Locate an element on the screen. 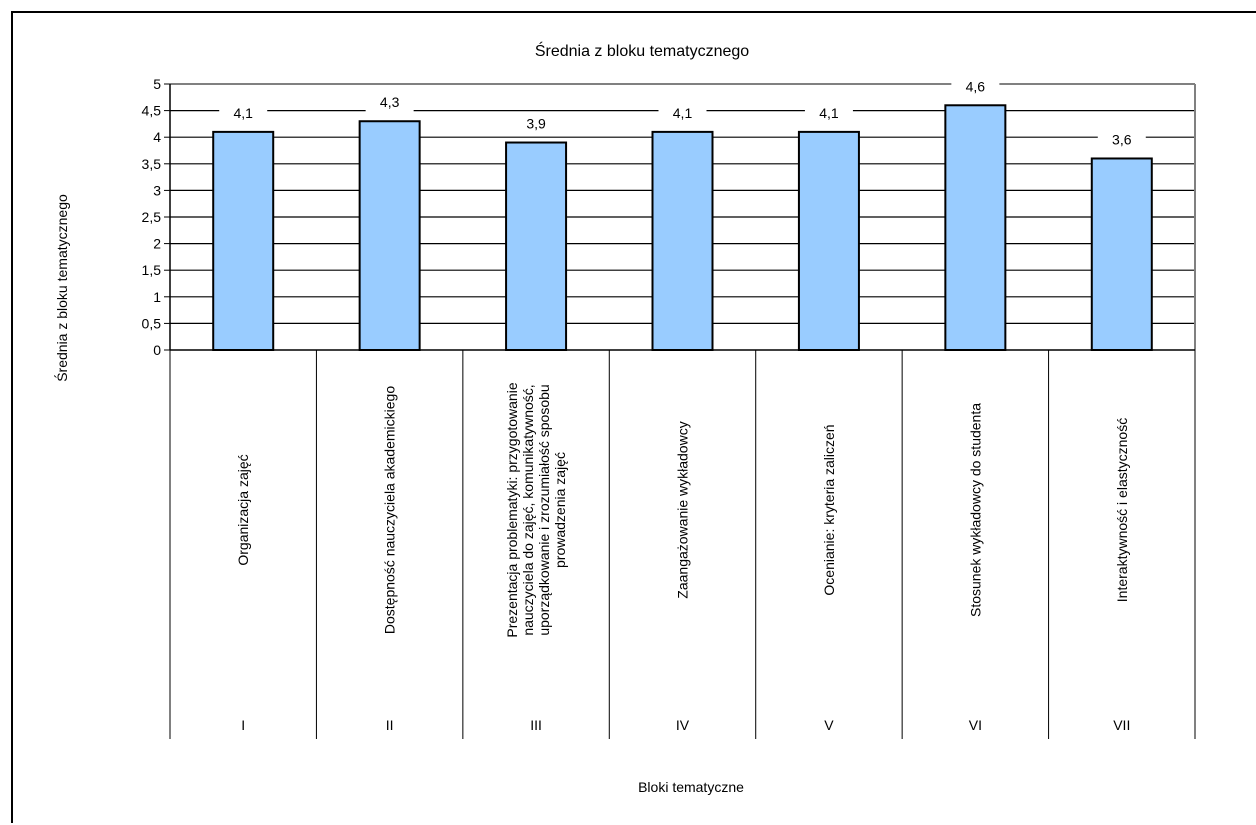 The image size is (1256, 825). data-label: 4,3 is located at coordinates (390, 102).